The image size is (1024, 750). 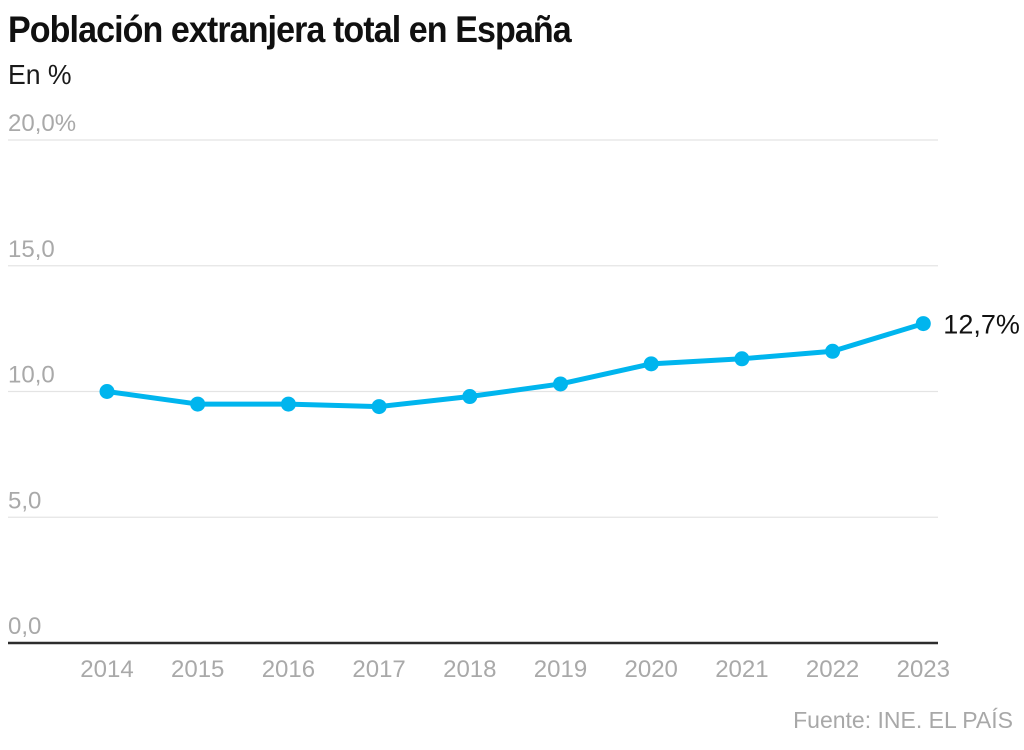 What do you see at coordinates (24, 626) in the screenshot?
I see `y-tick-label: 0,0` at bounding box center [24, 626].